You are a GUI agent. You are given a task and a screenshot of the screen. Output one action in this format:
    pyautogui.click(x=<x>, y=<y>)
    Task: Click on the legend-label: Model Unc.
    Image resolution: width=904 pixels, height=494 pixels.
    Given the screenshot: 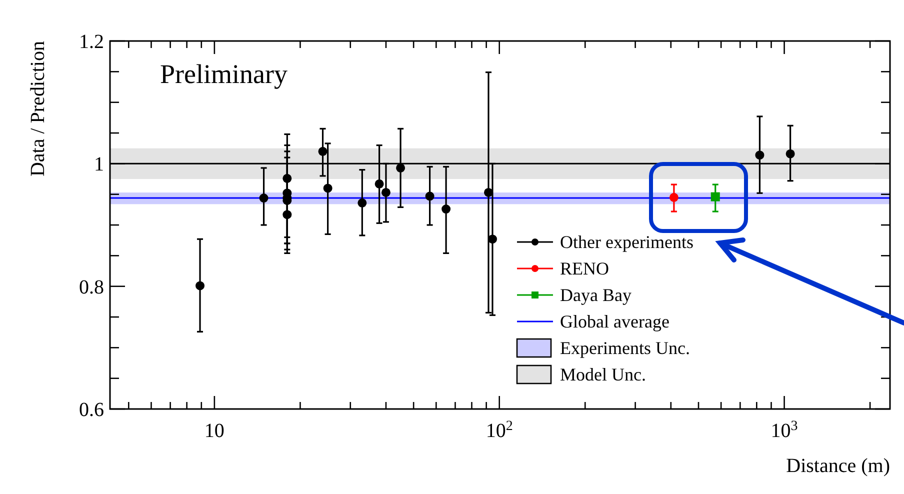 What is the action you would take?
    pyautogui.click(x=603, y=374)
    